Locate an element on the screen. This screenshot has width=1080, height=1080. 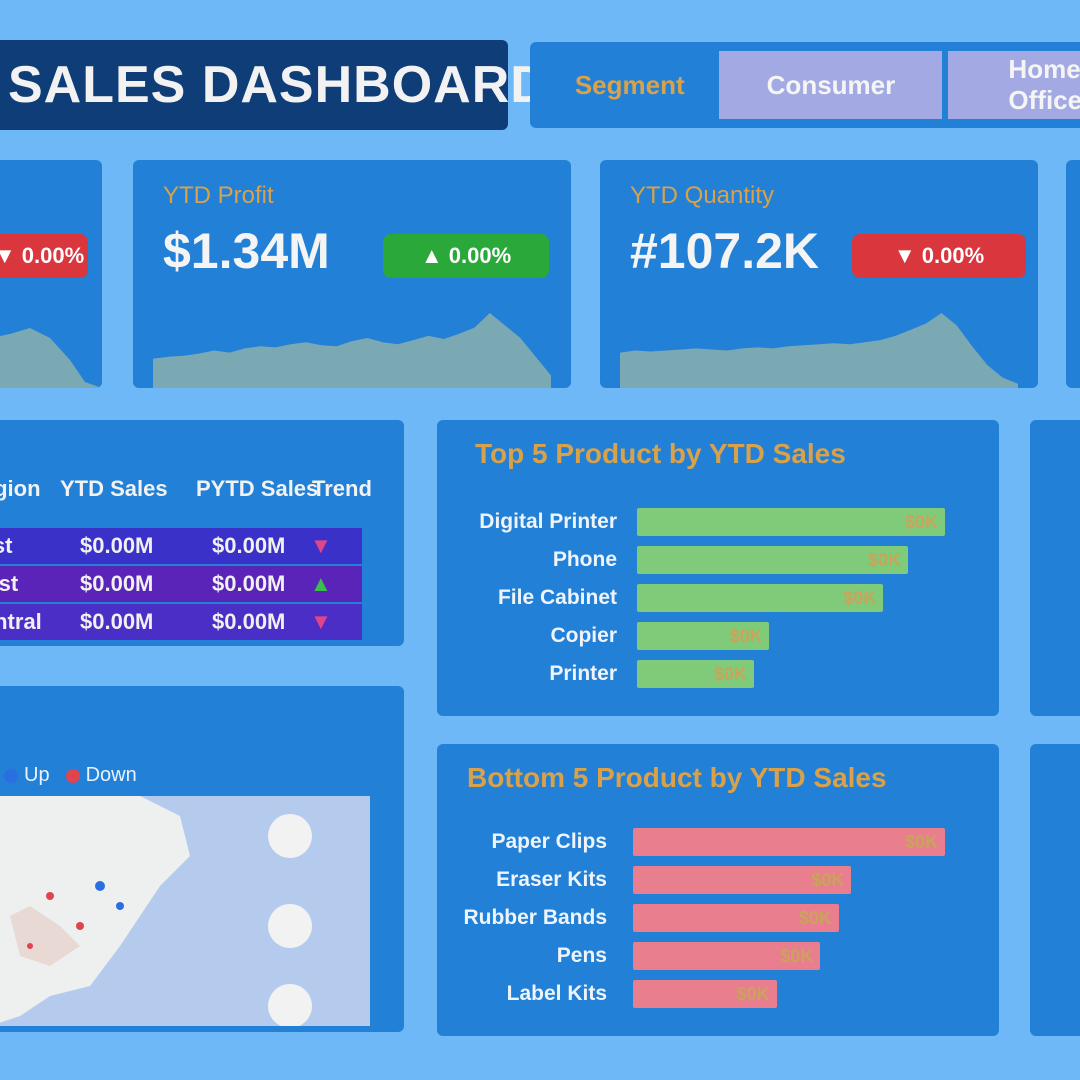
bar-category-label: Digital Printer is located at coordinates (548, 521).